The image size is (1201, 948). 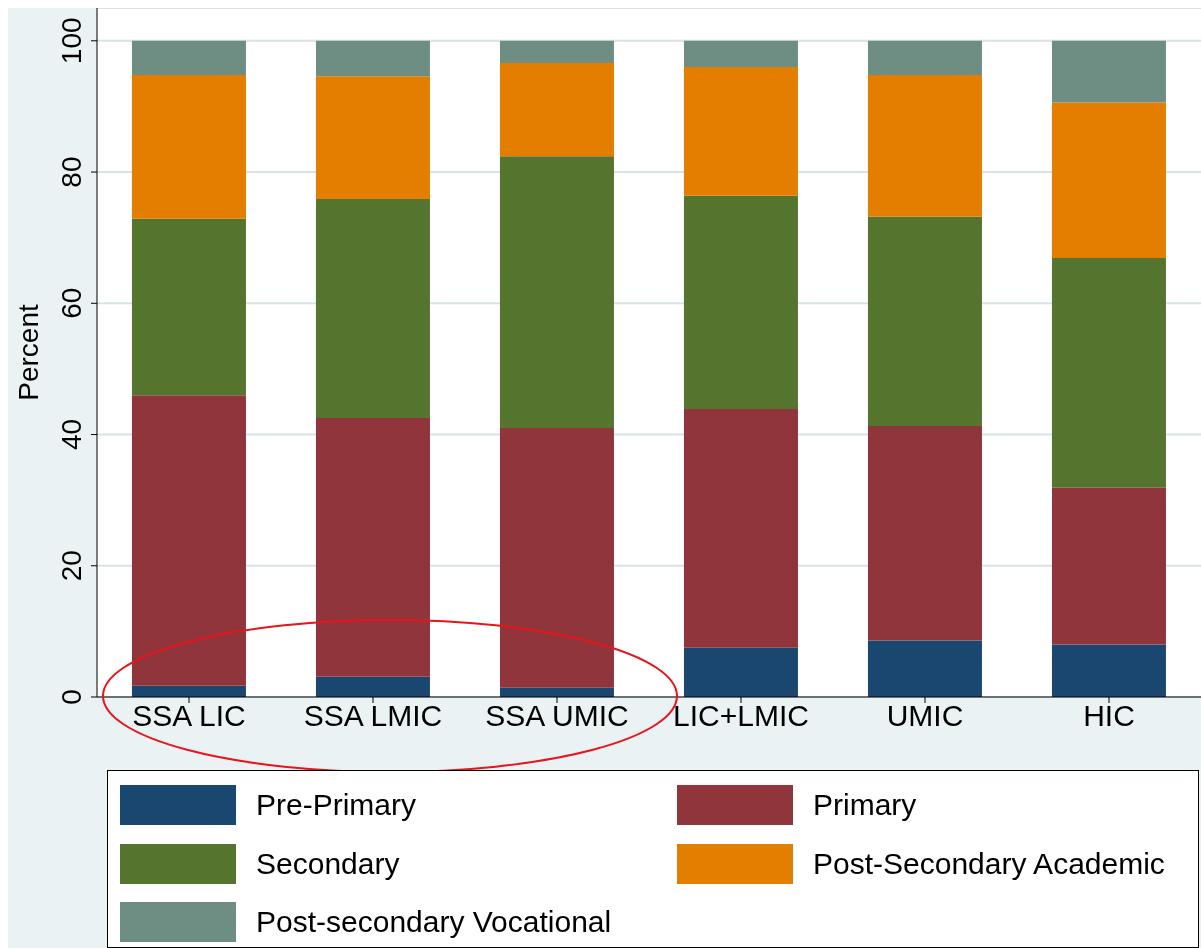 I want to click on y-tick-label: 60, so click(x=71, y=303).